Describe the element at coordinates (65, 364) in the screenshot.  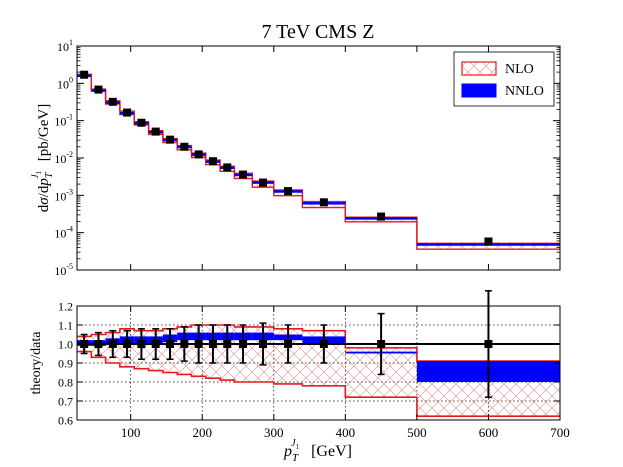
I see `ratio-y-tick-label: 0.9` at that location.